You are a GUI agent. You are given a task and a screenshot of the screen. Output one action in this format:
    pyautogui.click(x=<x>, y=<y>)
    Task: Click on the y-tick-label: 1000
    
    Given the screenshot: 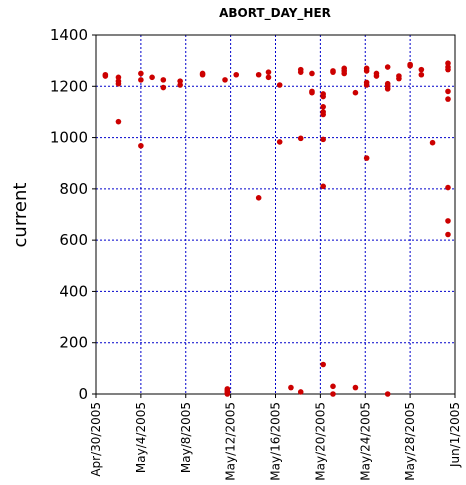 What is the action you would take?
    pyautogui.click(x=69, y=138)
    